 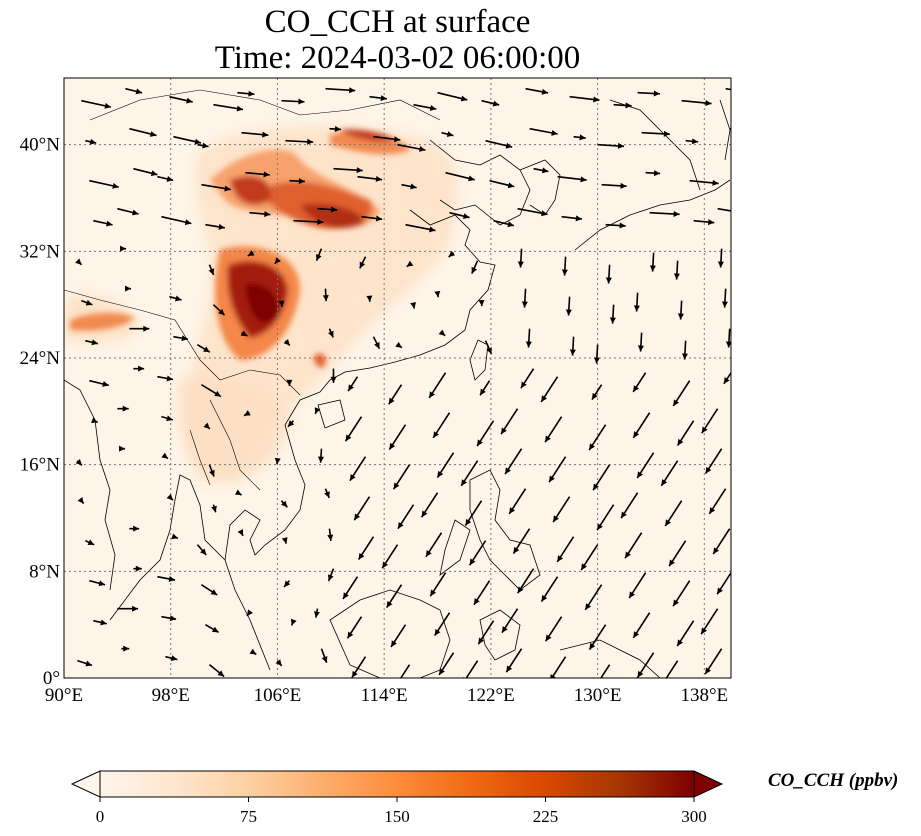 What do you see at coordinates (694, 816) in the screenshot?
I see `colorbar-tick-label: 300` at bounding box center [694, 816].